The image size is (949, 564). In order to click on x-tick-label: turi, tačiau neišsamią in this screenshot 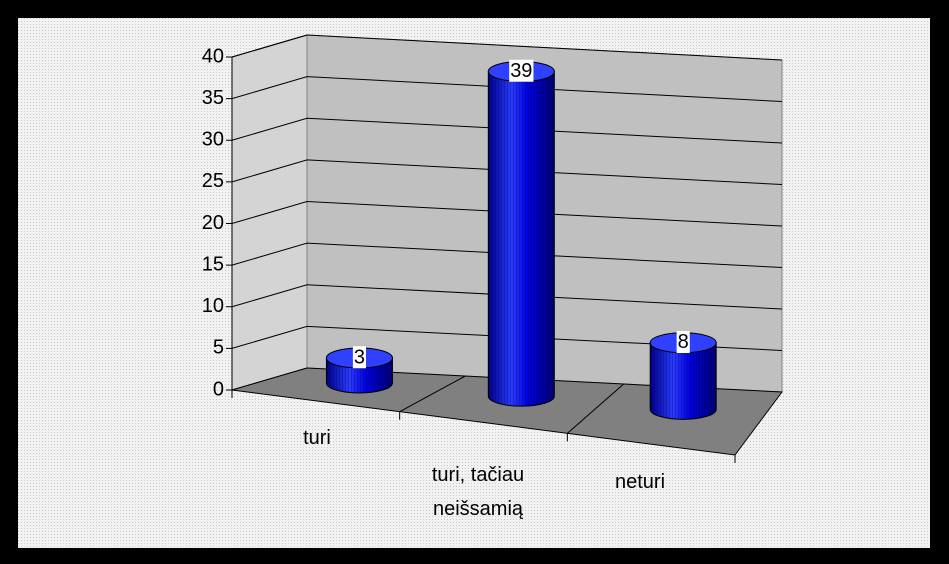, I will do `click(478, 492)`.